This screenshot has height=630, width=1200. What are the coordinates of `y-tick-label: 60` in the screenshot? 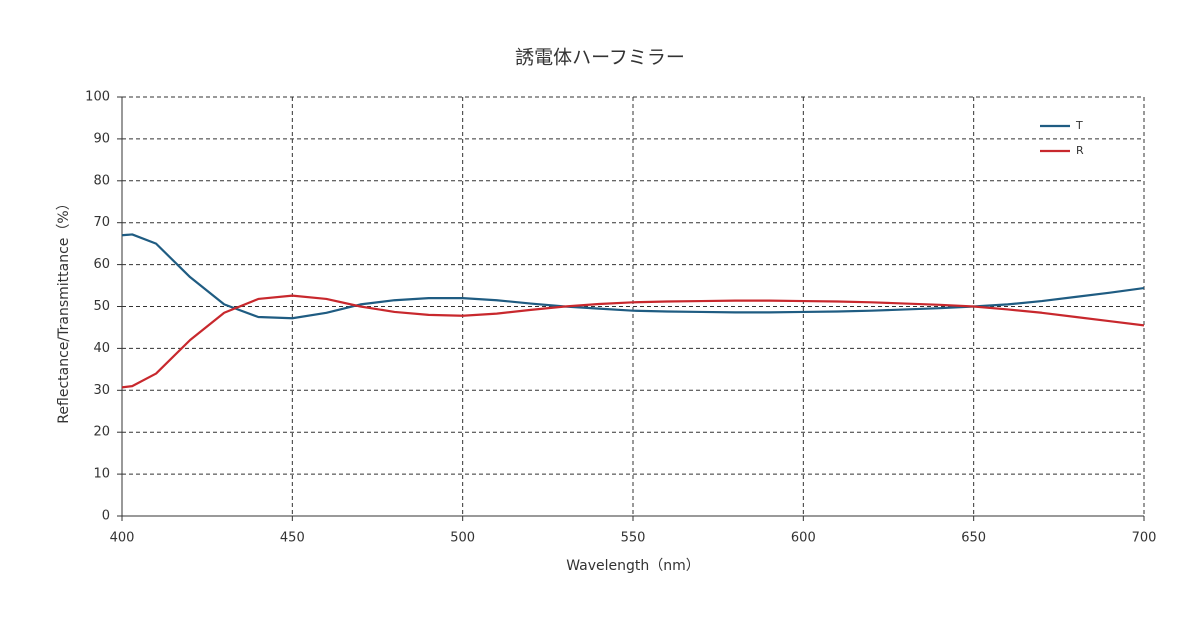 It's located at (101, 264).